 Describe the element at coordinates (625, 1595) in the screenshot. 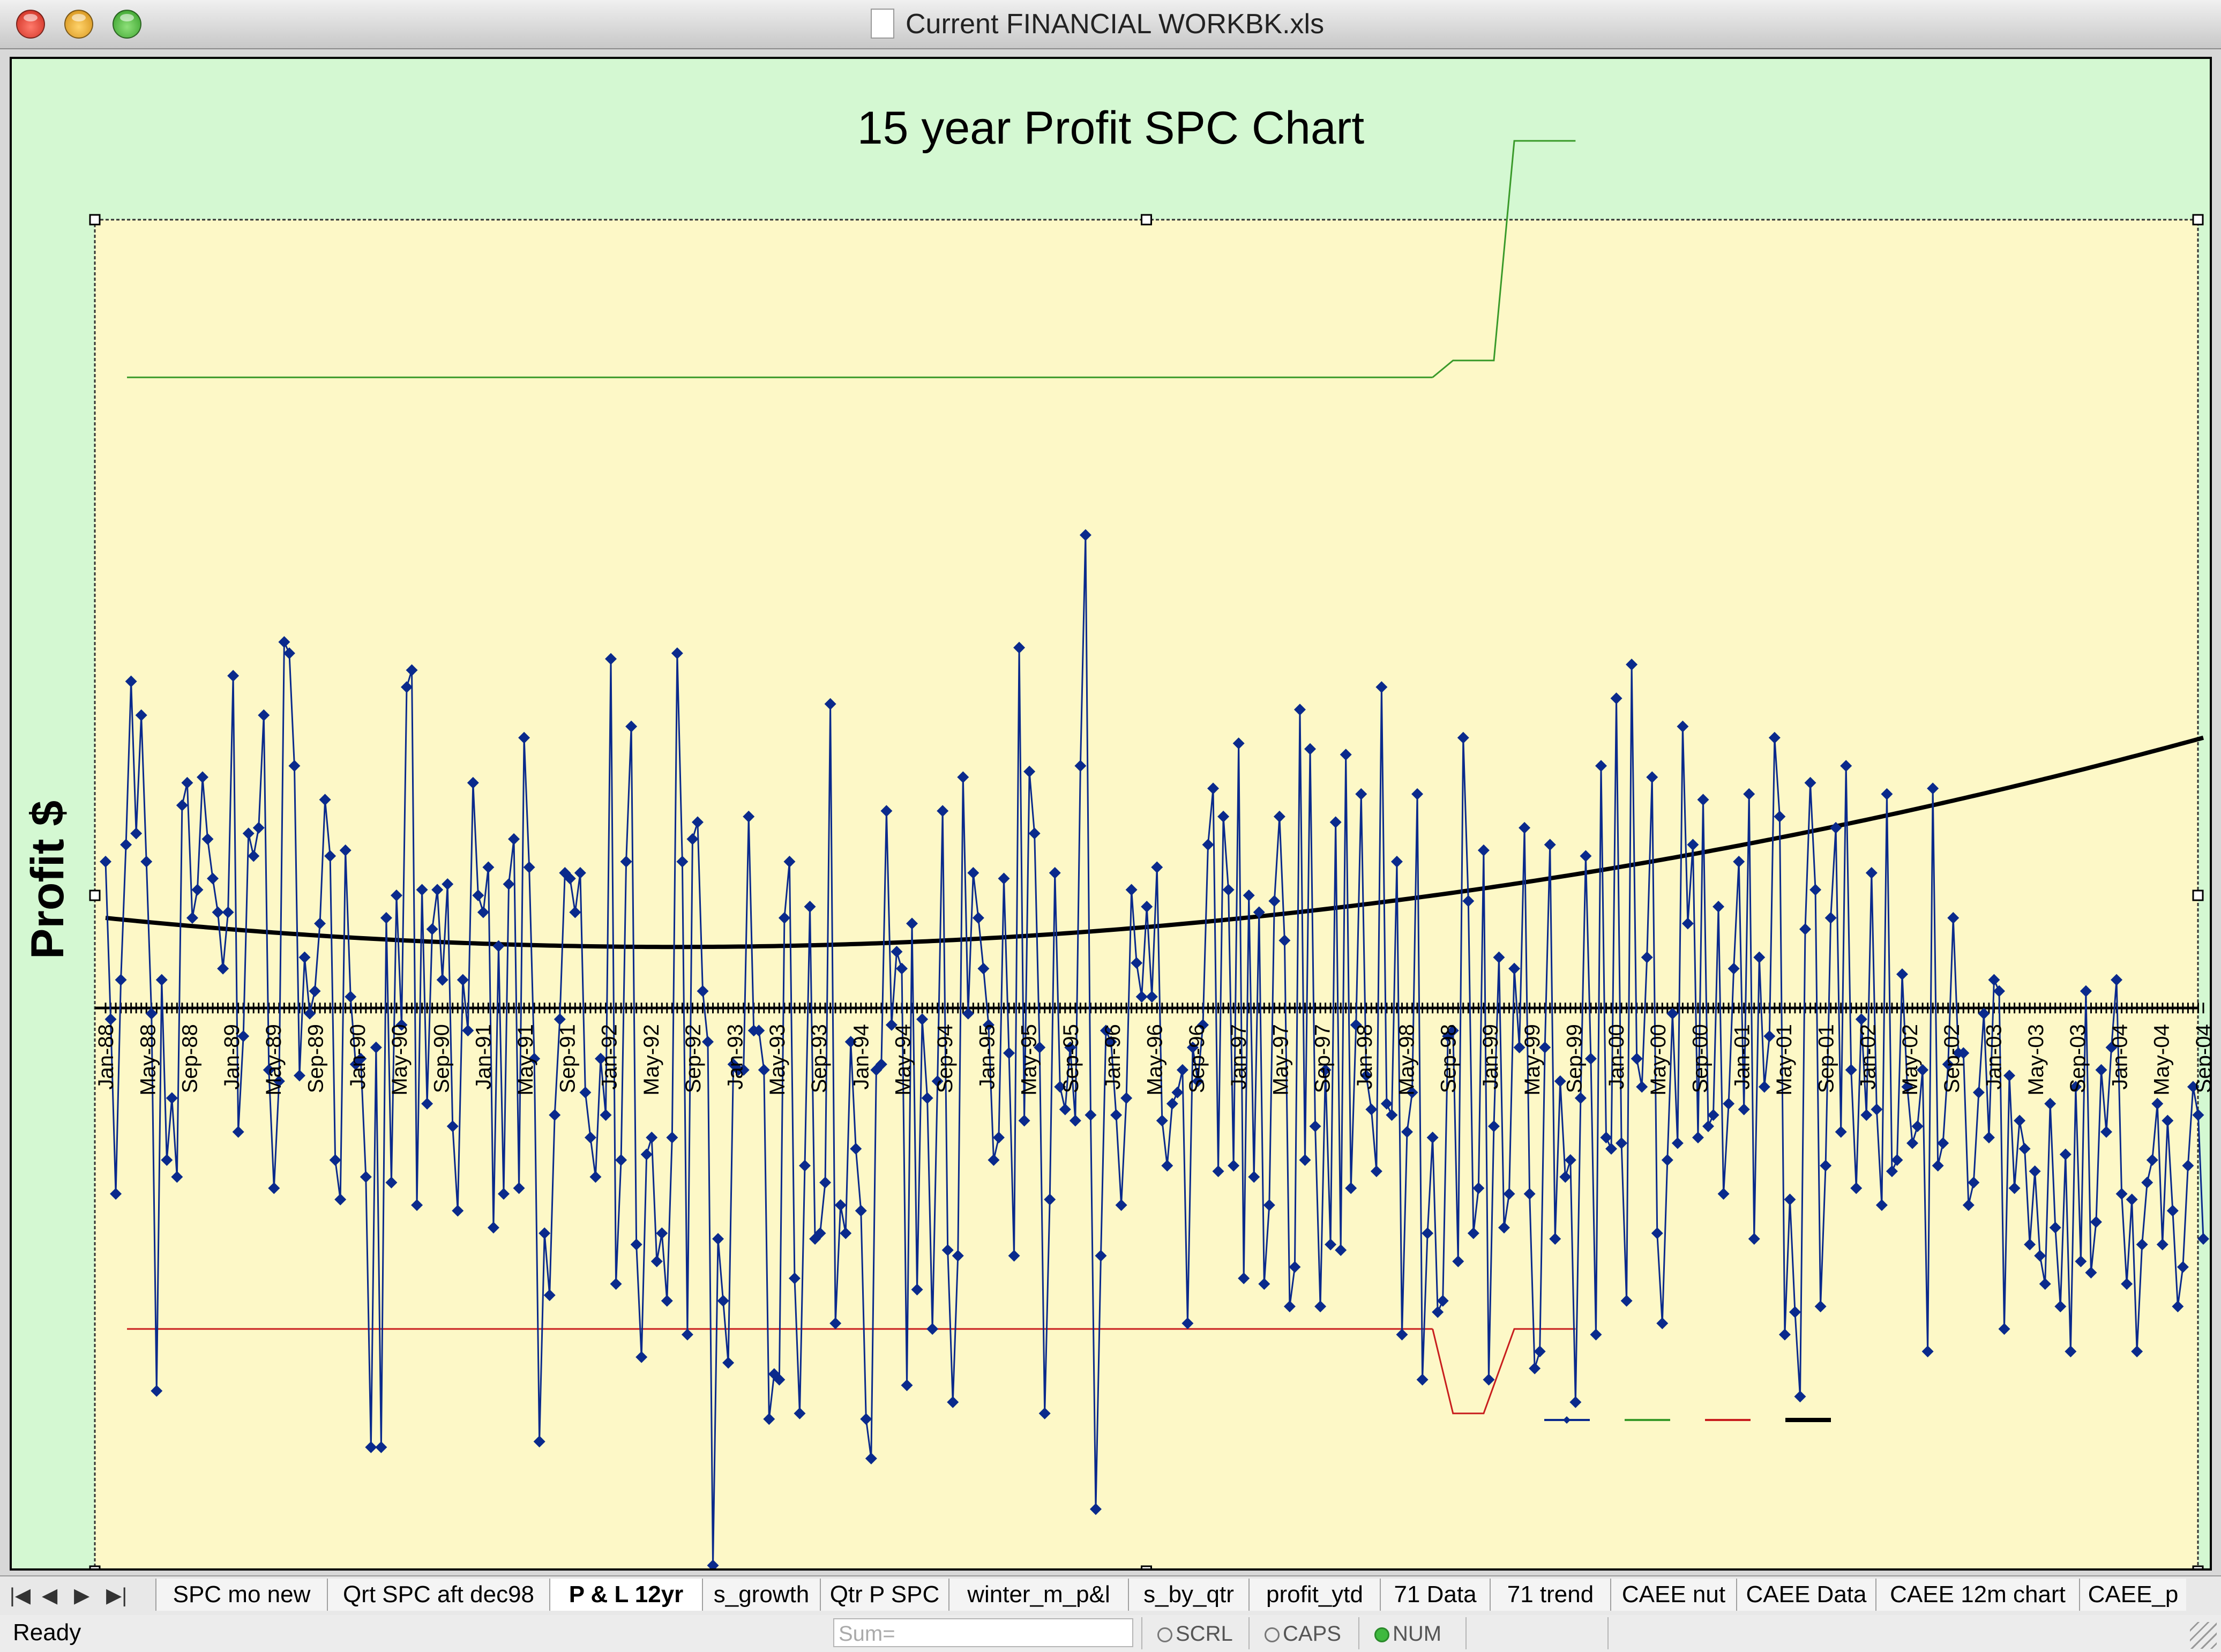

I see `sheet-tab: P & L 12yr` at that location.